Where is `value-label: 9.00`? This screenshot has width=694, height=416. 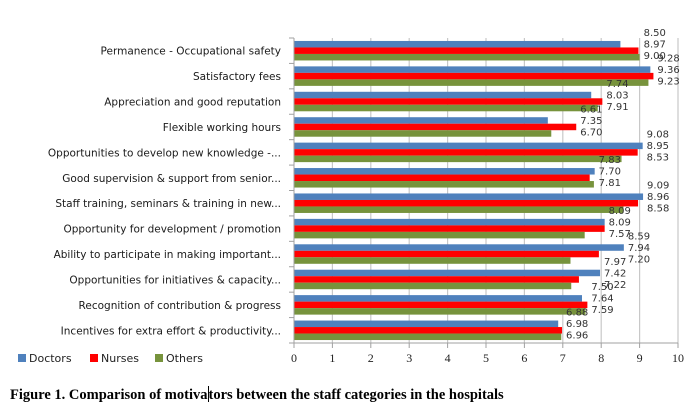 value-label: 9.00 is located at coordinates (655, 56).